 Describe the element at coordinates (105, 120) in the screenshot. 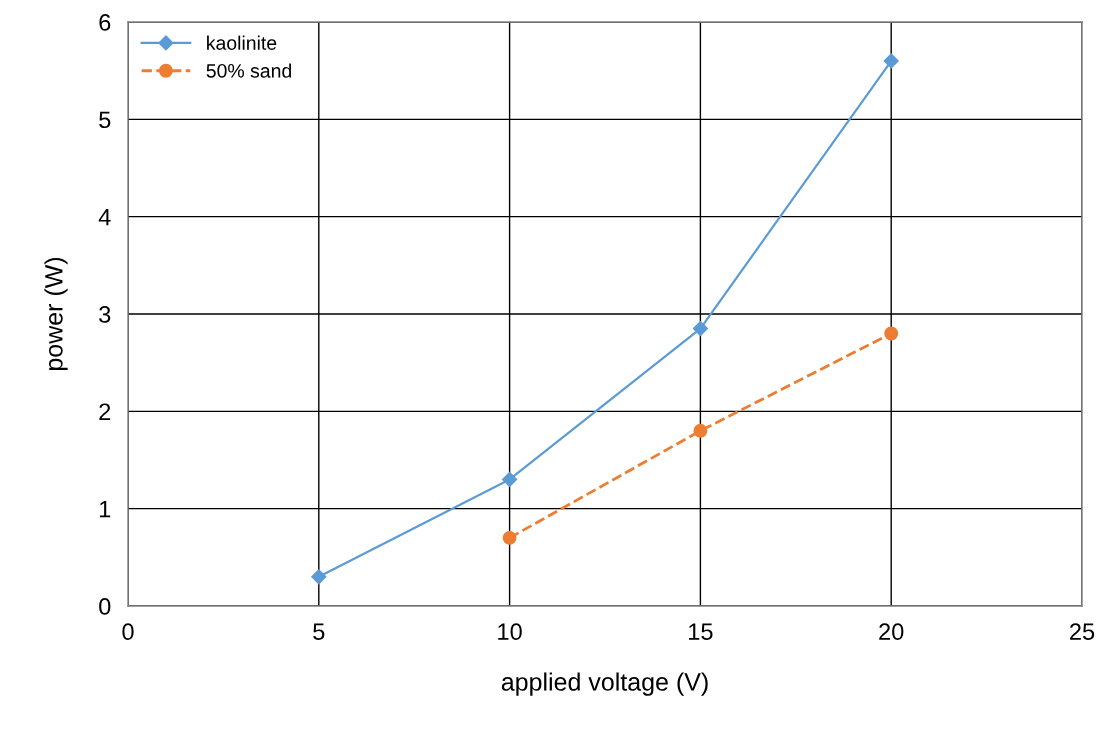

I see `y-tick-label: 5` at that location.